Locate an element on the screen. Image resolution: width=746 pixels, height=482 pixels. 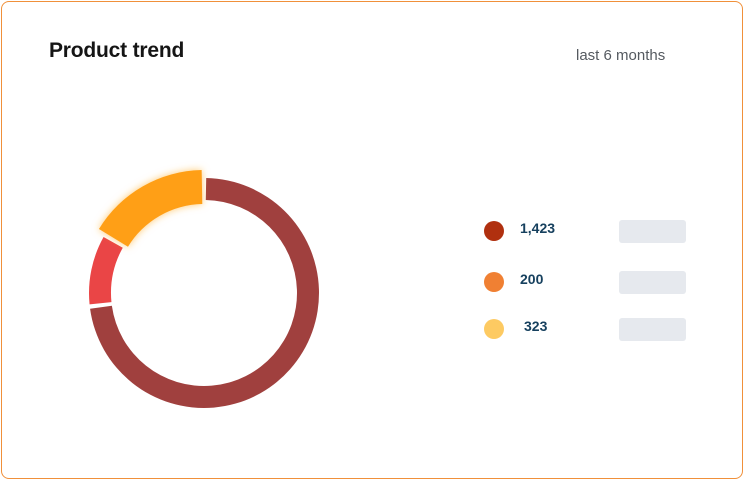
legend-value: 200 is located at coordinates (532, 279).